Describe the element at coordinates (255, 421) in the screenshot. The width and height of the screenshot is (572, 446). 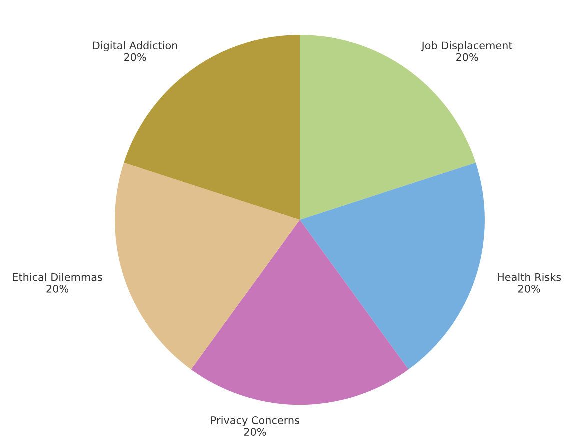
I see `slice-label: Privacy Concerns` at that location.